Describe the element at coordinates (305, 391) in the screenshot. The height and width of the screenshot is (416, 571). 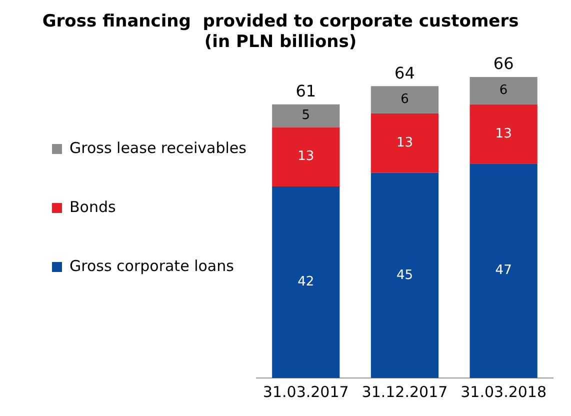
I see `x-tick-label: 31.03.2017` at that location.